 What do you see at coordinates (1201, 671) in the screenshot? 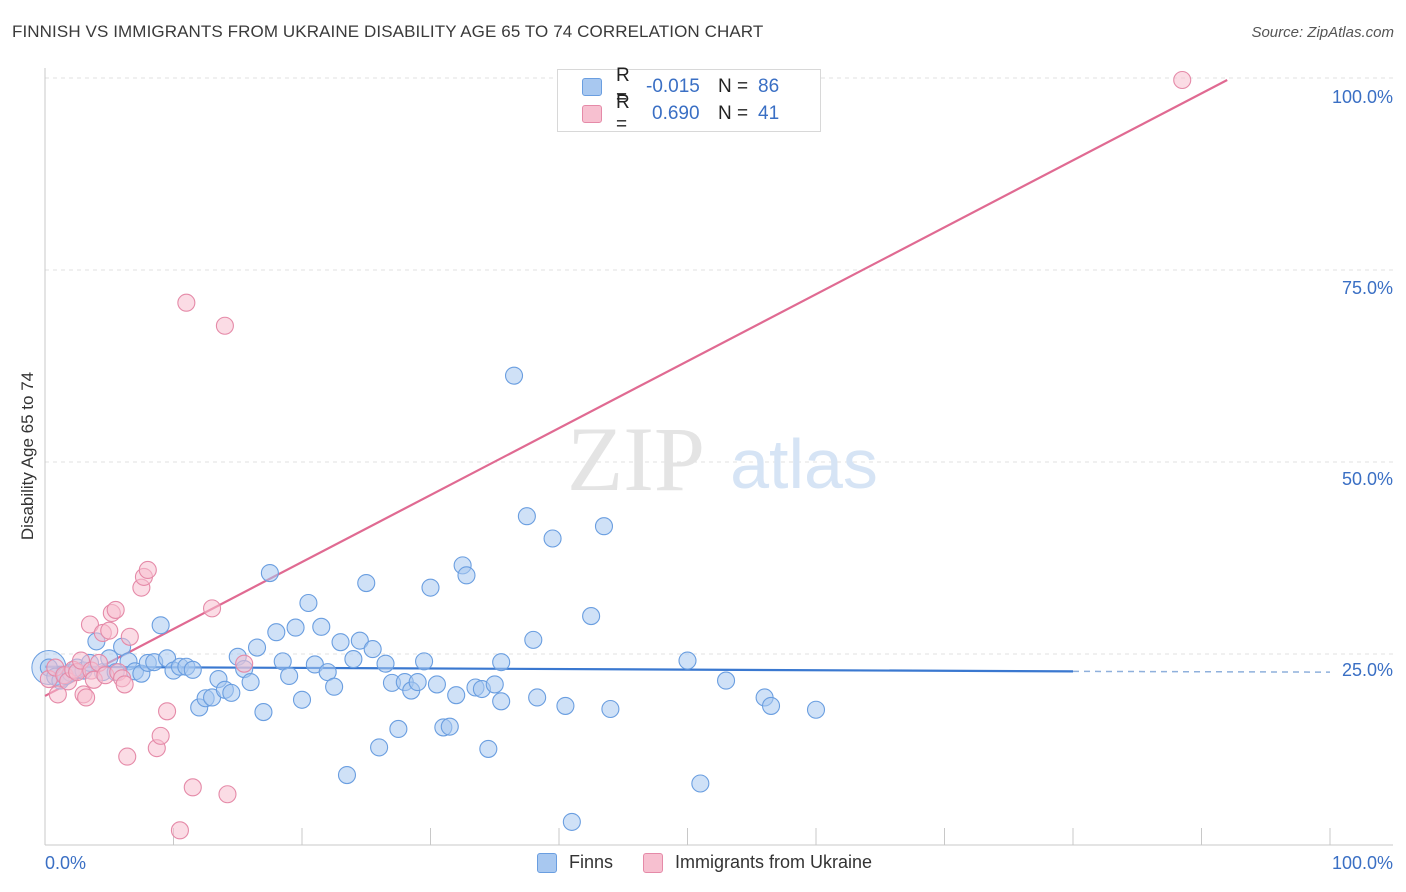
I see `trend-line-extension` at bounding box center [1201, 671].